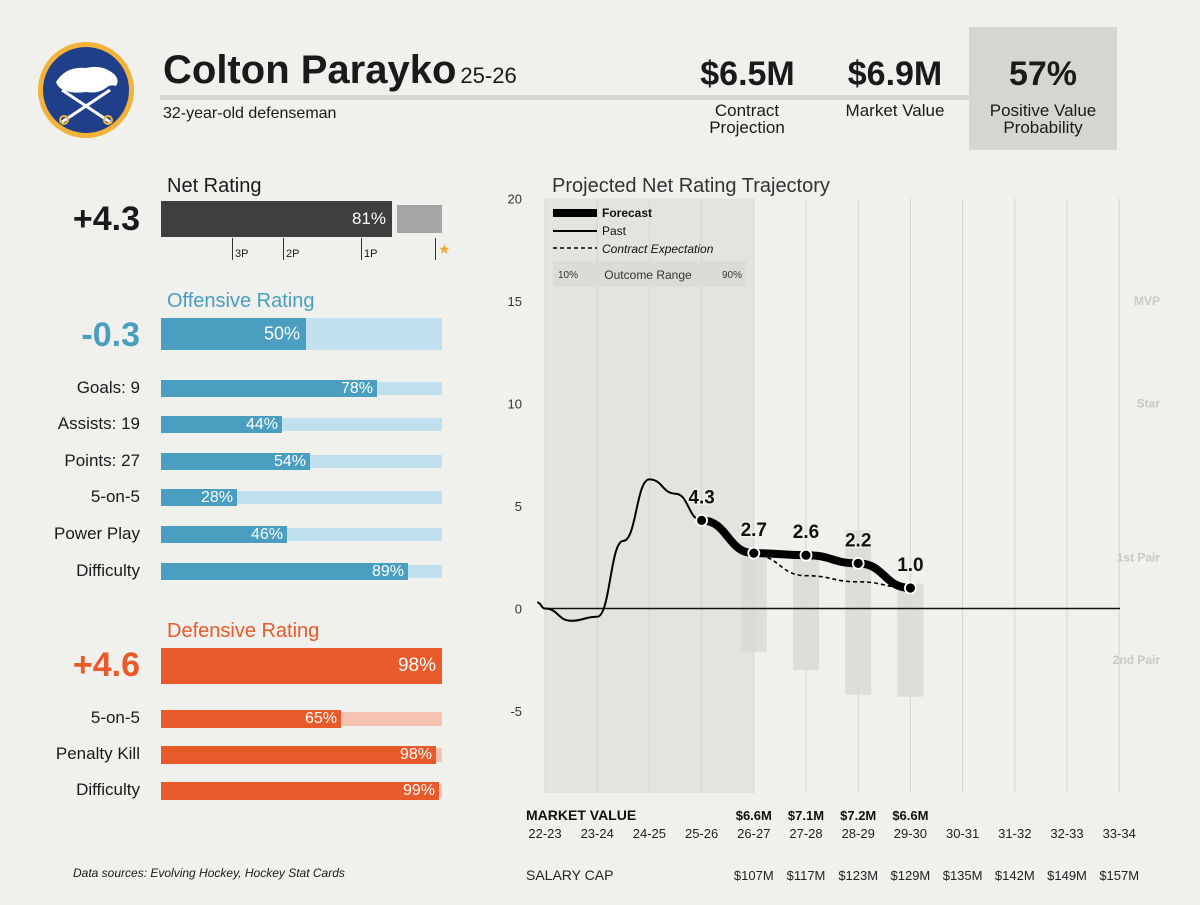 The height and width of the screenshot is (905, 1200). Describe the element at coordinates (858, 875) in the screenshot. I see `salary-cap-cell: $123M` at that location.